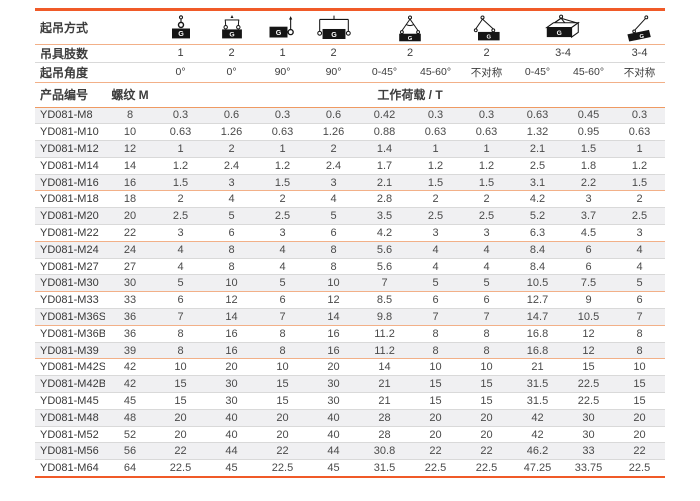  What do you see at coordinates (334, 334) in the screenshot?
I see `load-value-cell: 16` at bounding box center [334, 334].